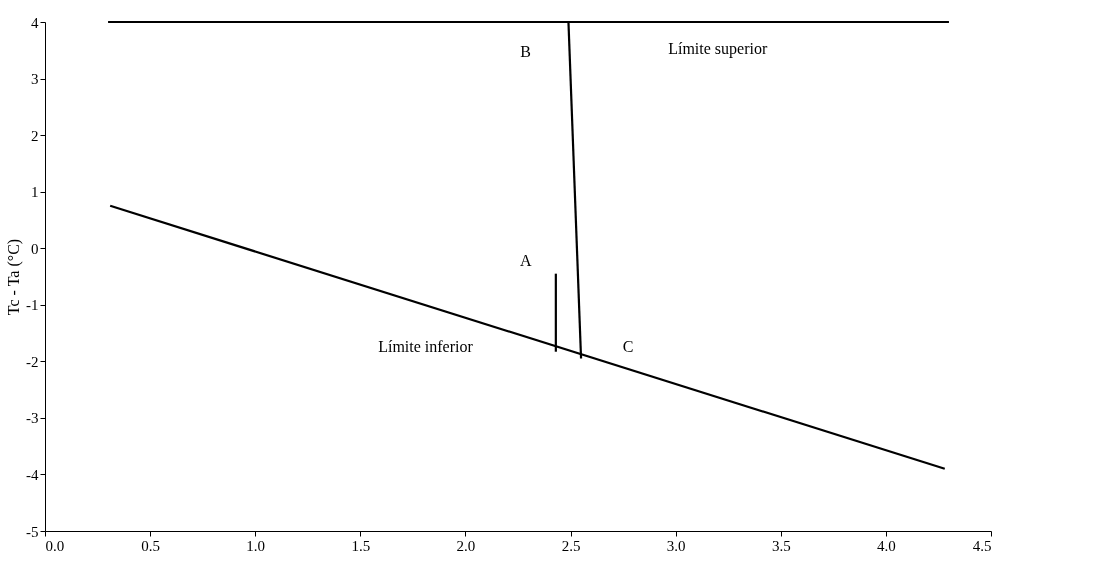 The image size is (1096, 569). I want to click on x-tick-label: 0.0, so click(55, 545).